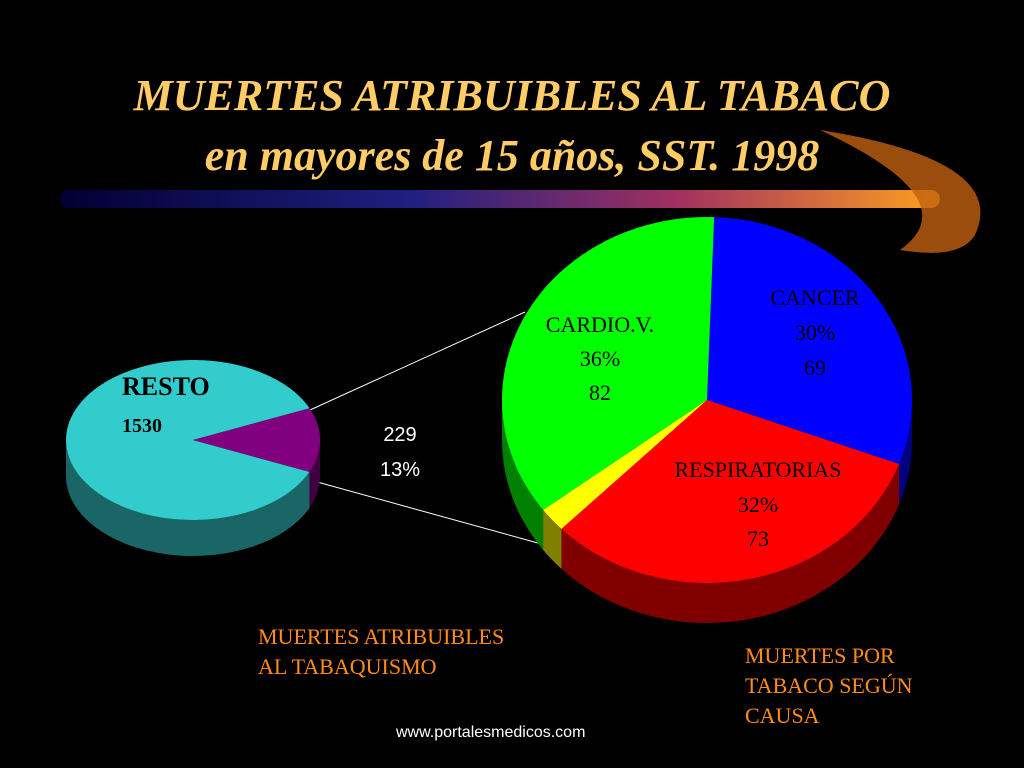 The height and width of the screenshot is (768, 1024). What do you see at coordinates (512, 155) in the screenshot?
I see `subtitle: en mayores de 15 años, SST. 1998` at bounding box center [512, 155].